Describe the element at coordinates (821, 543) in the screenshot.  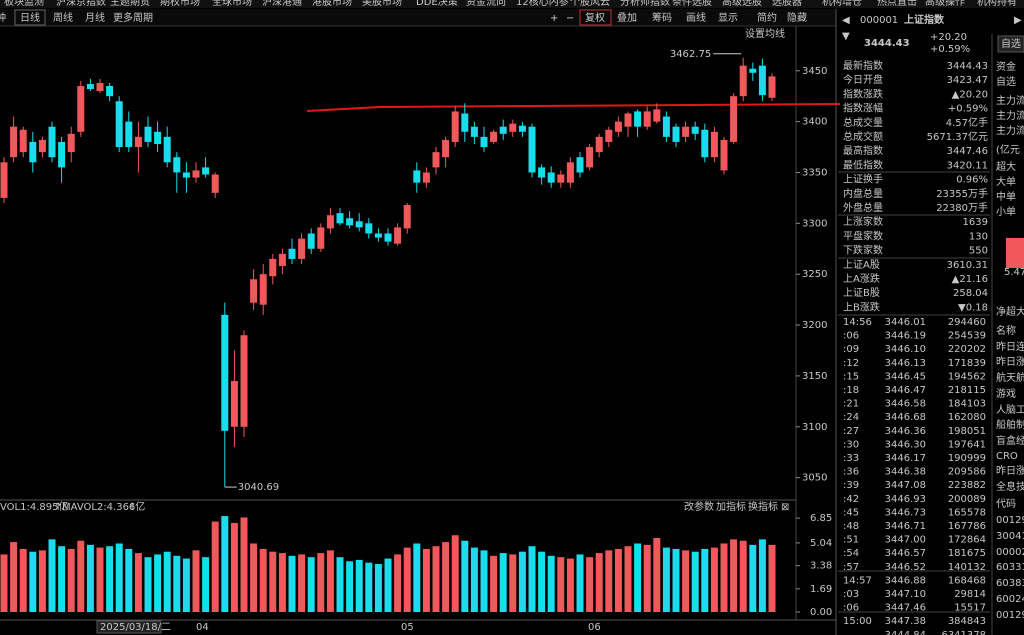
I see `vol-tick-label: 5.04` at that location.